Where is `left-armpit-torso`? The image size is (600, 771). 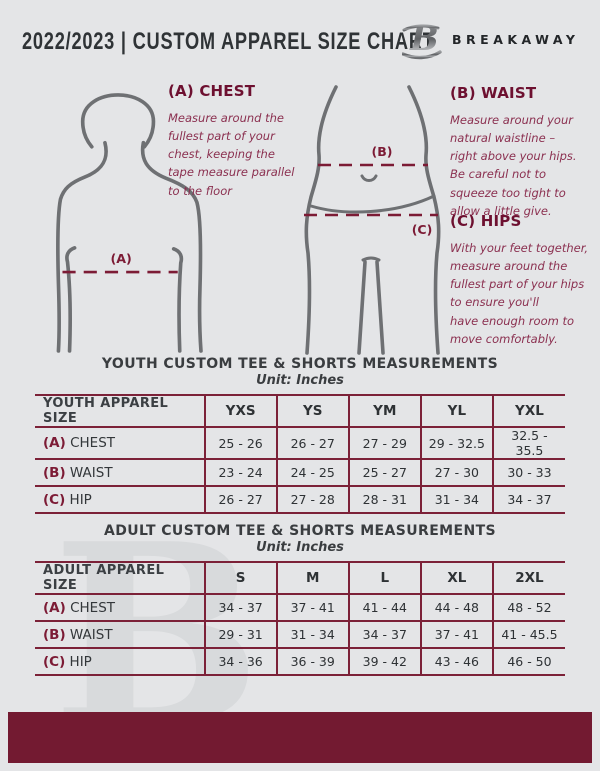
left-armpit-torso is located at coordinates (71, 299).